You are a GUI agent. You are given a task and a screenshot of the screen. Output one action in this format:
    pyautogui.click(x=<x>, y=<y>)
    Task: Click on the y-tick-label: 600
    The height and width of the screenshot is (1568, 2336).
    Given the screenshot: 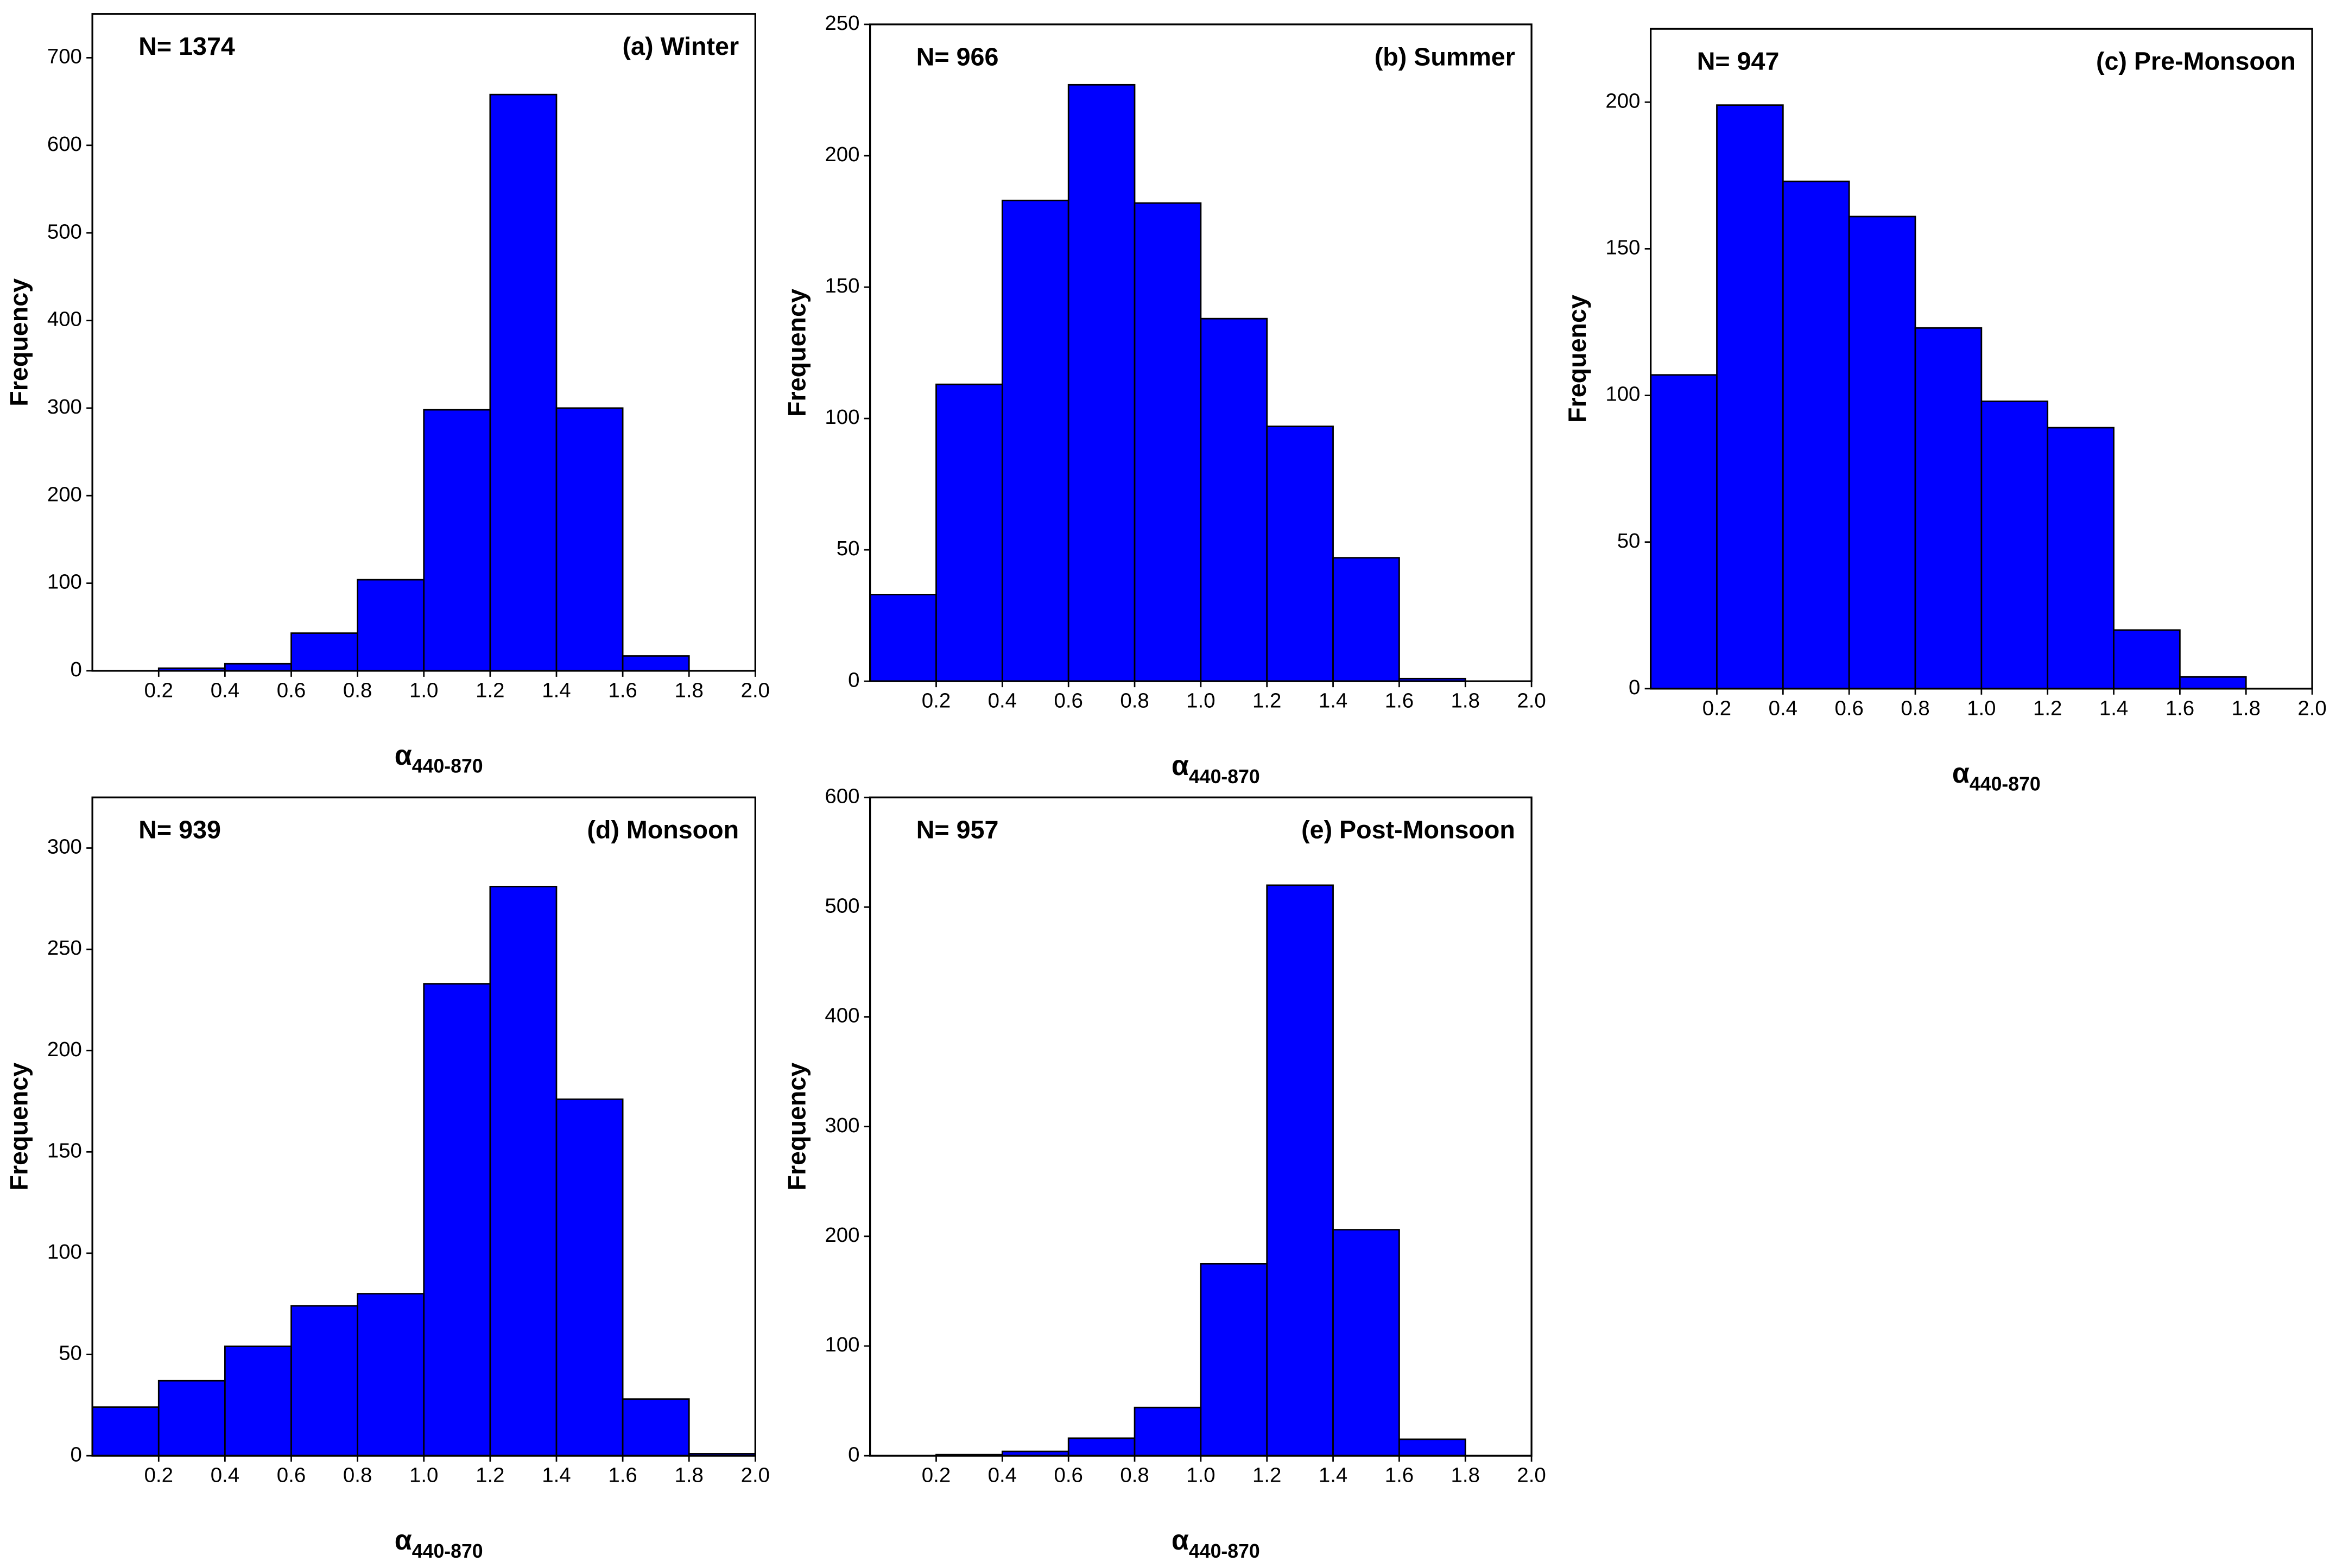 What is the action you would take?
    pyautogui.click(x=842, y=796)
    